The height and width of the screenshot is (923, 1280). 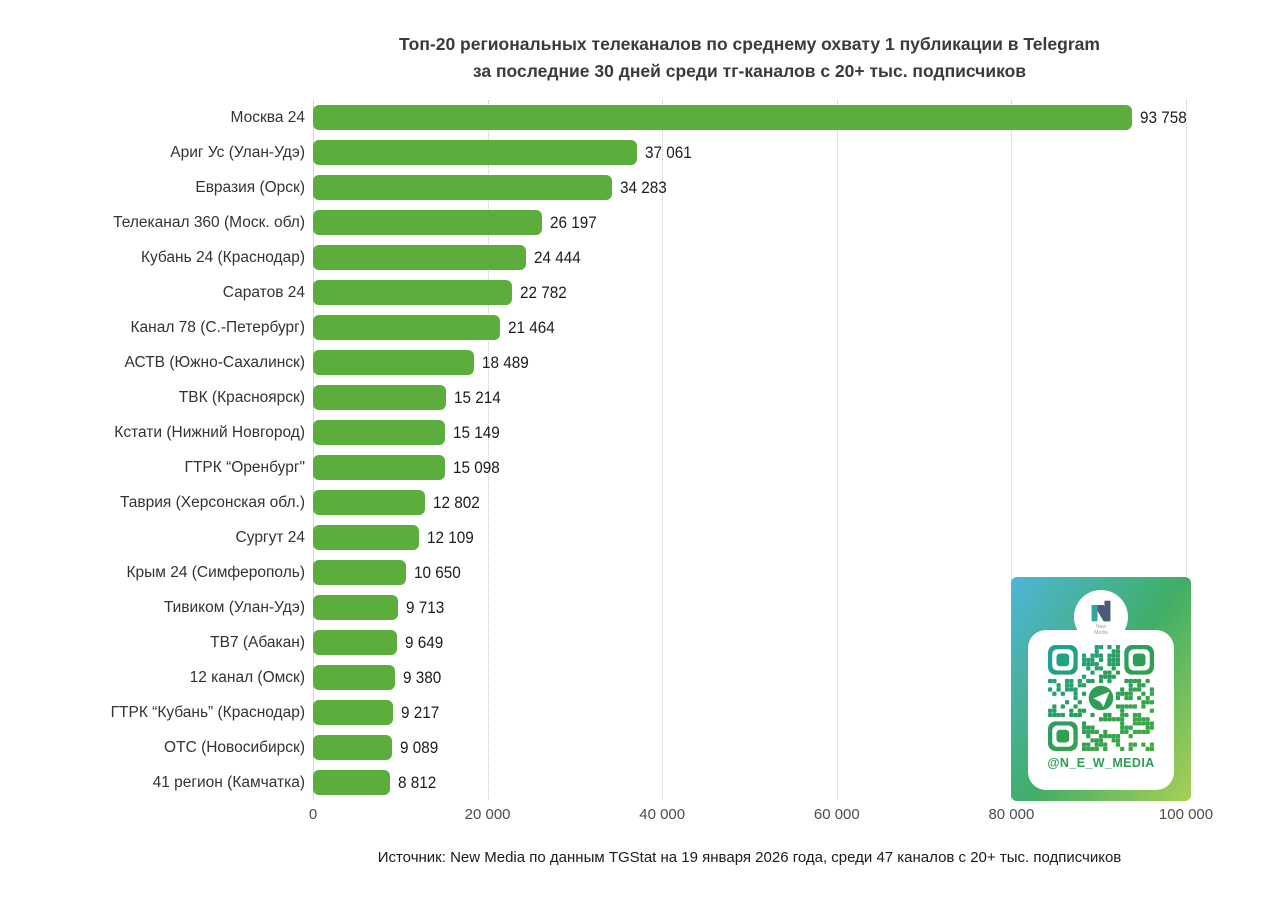 I want to click on category-label: ТВ7 (Абакан), so click(x=257, y=642).